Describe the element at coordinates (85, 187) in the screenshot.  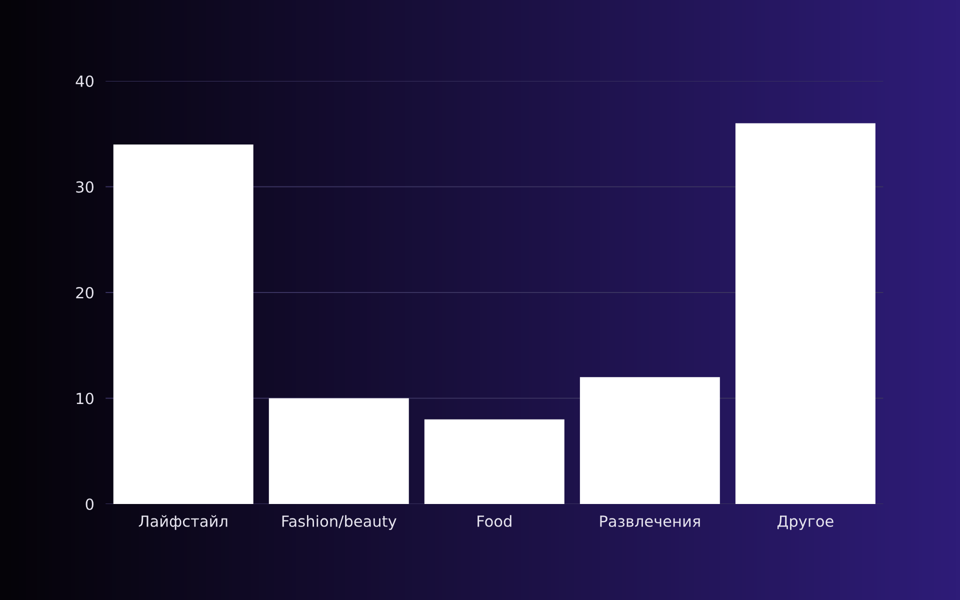
I see `y-tick-label: 30` at that location.